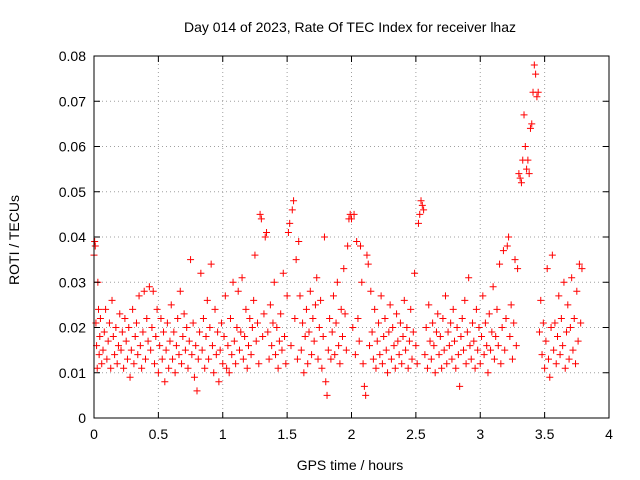 Image resolution: width=640 pixels, height=480 pixels. I want to click on x-tick-label: 4, so click(609, 434).